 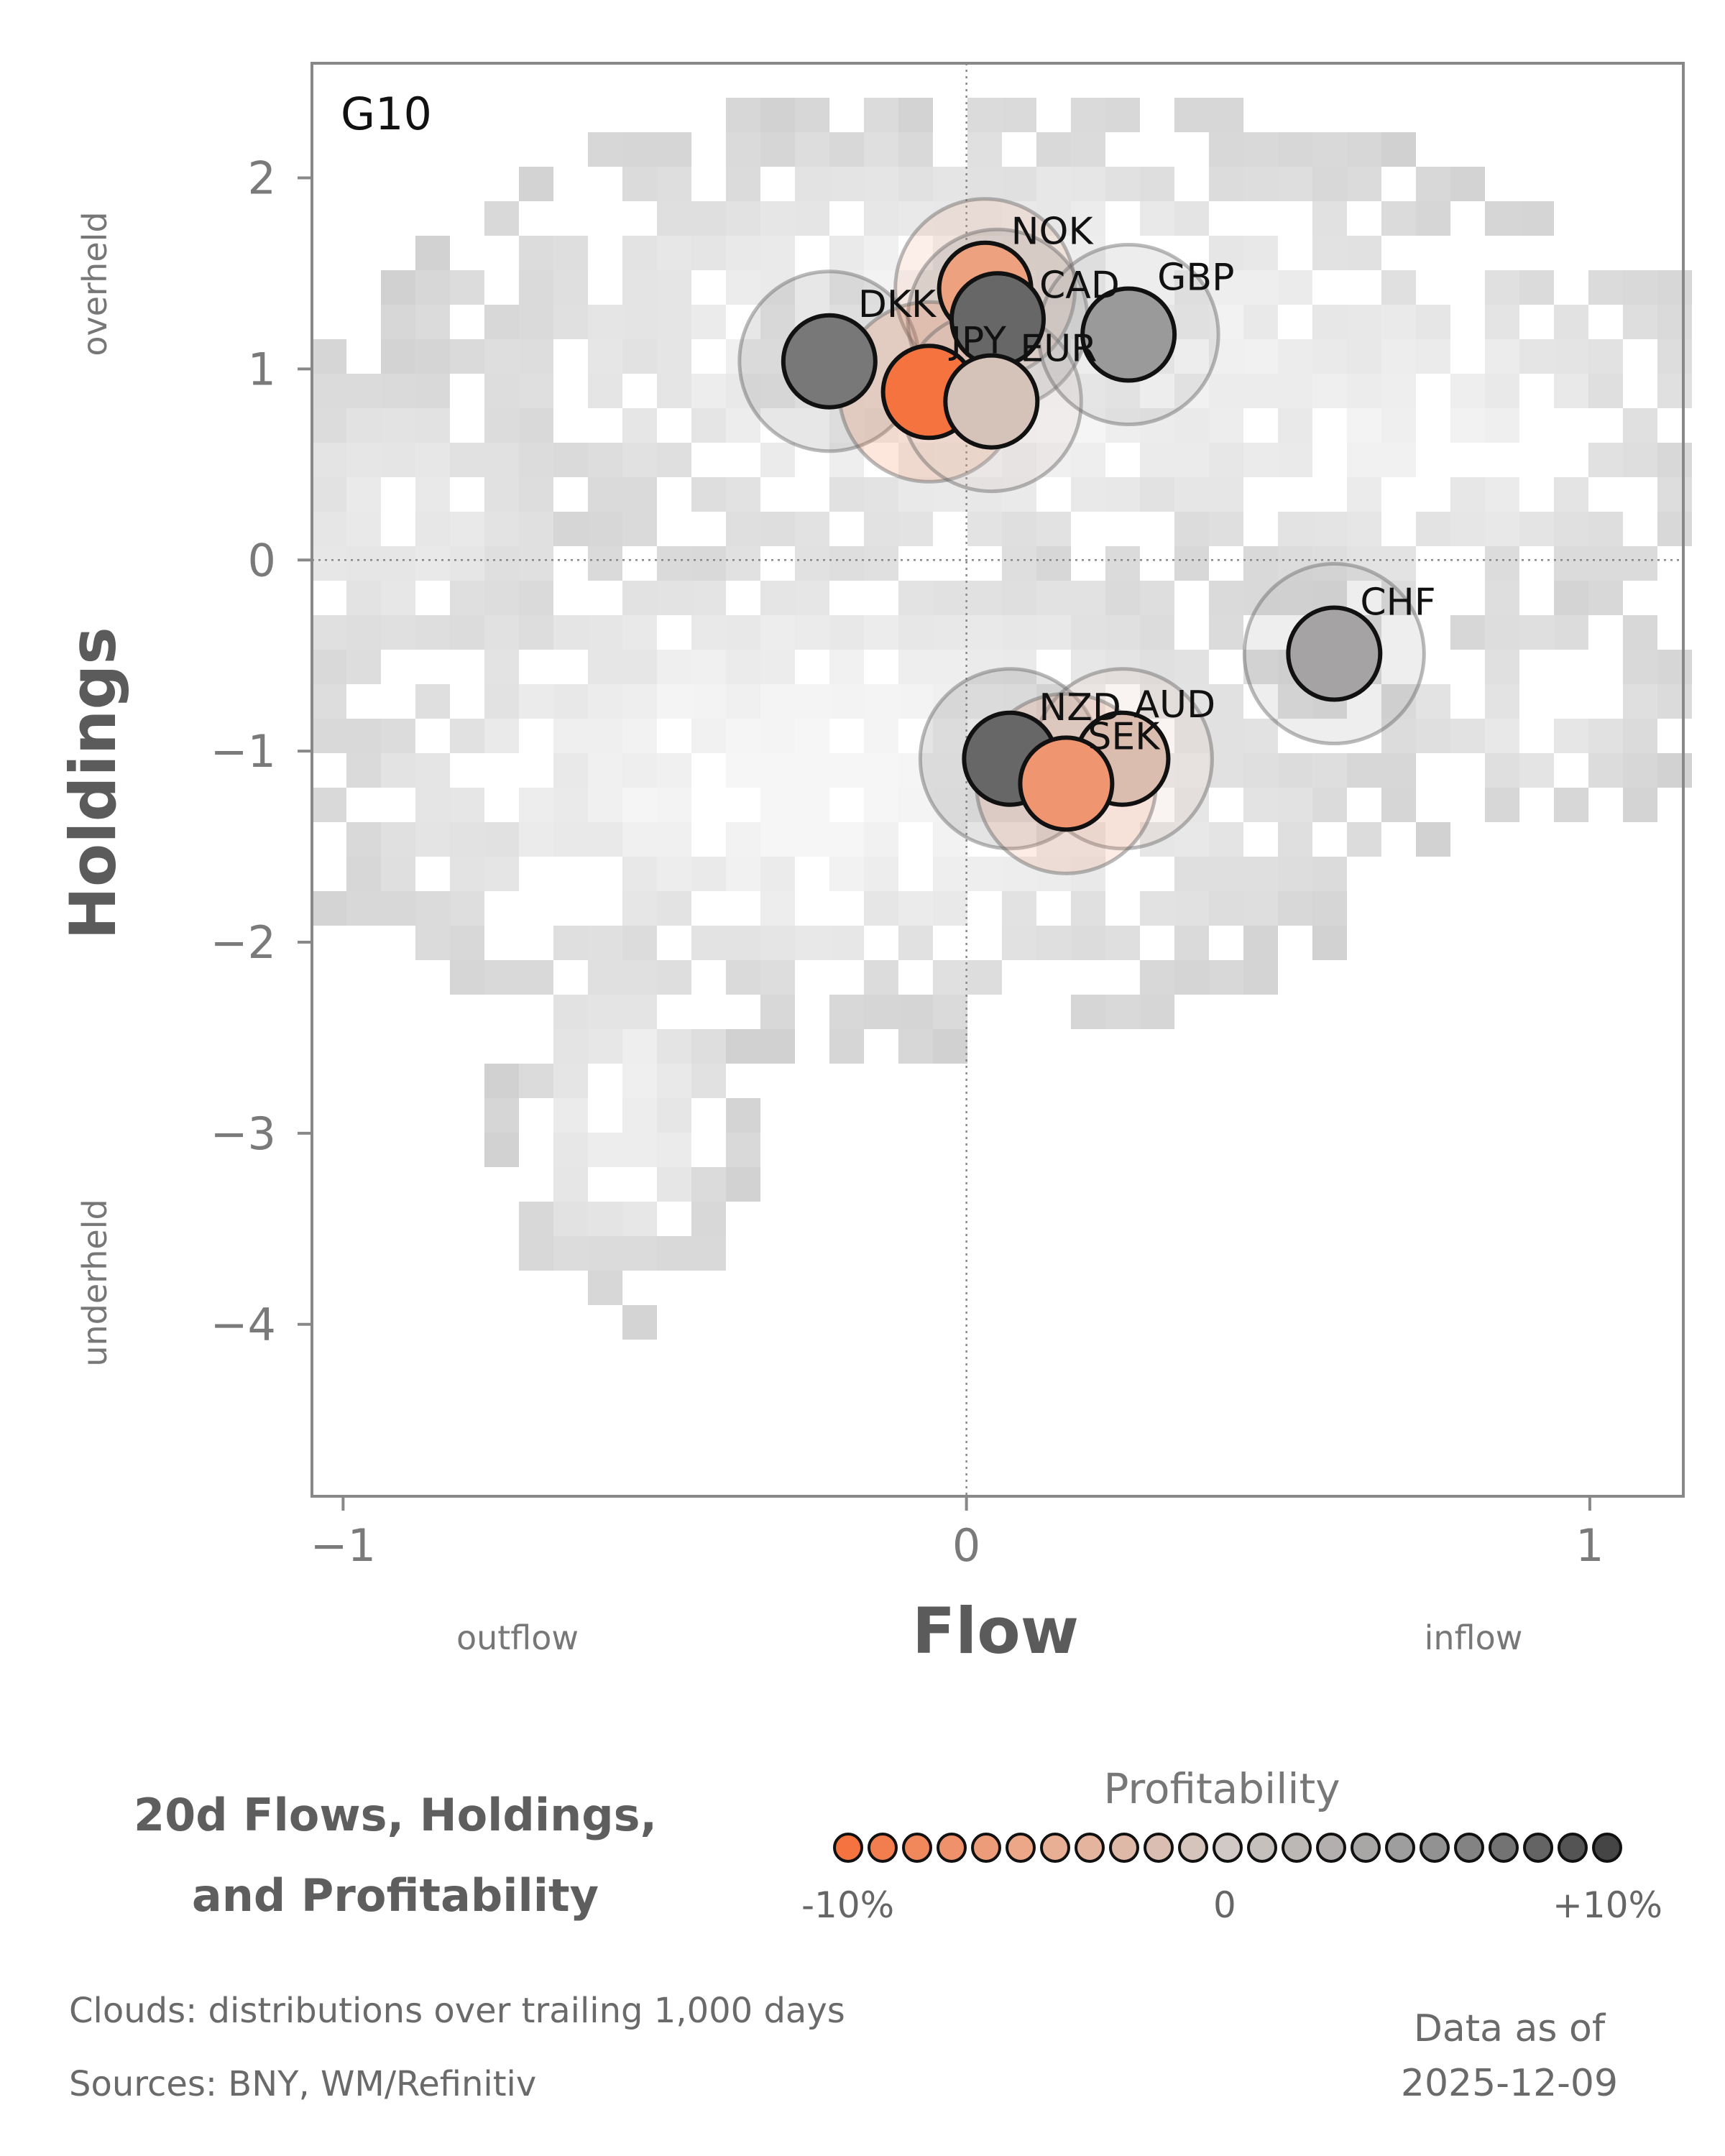 What do you see at coordinates (517, 1638) in the screenshot?
I see `x-side-label-outflow: outflow` at bounding box center [517, 1638].